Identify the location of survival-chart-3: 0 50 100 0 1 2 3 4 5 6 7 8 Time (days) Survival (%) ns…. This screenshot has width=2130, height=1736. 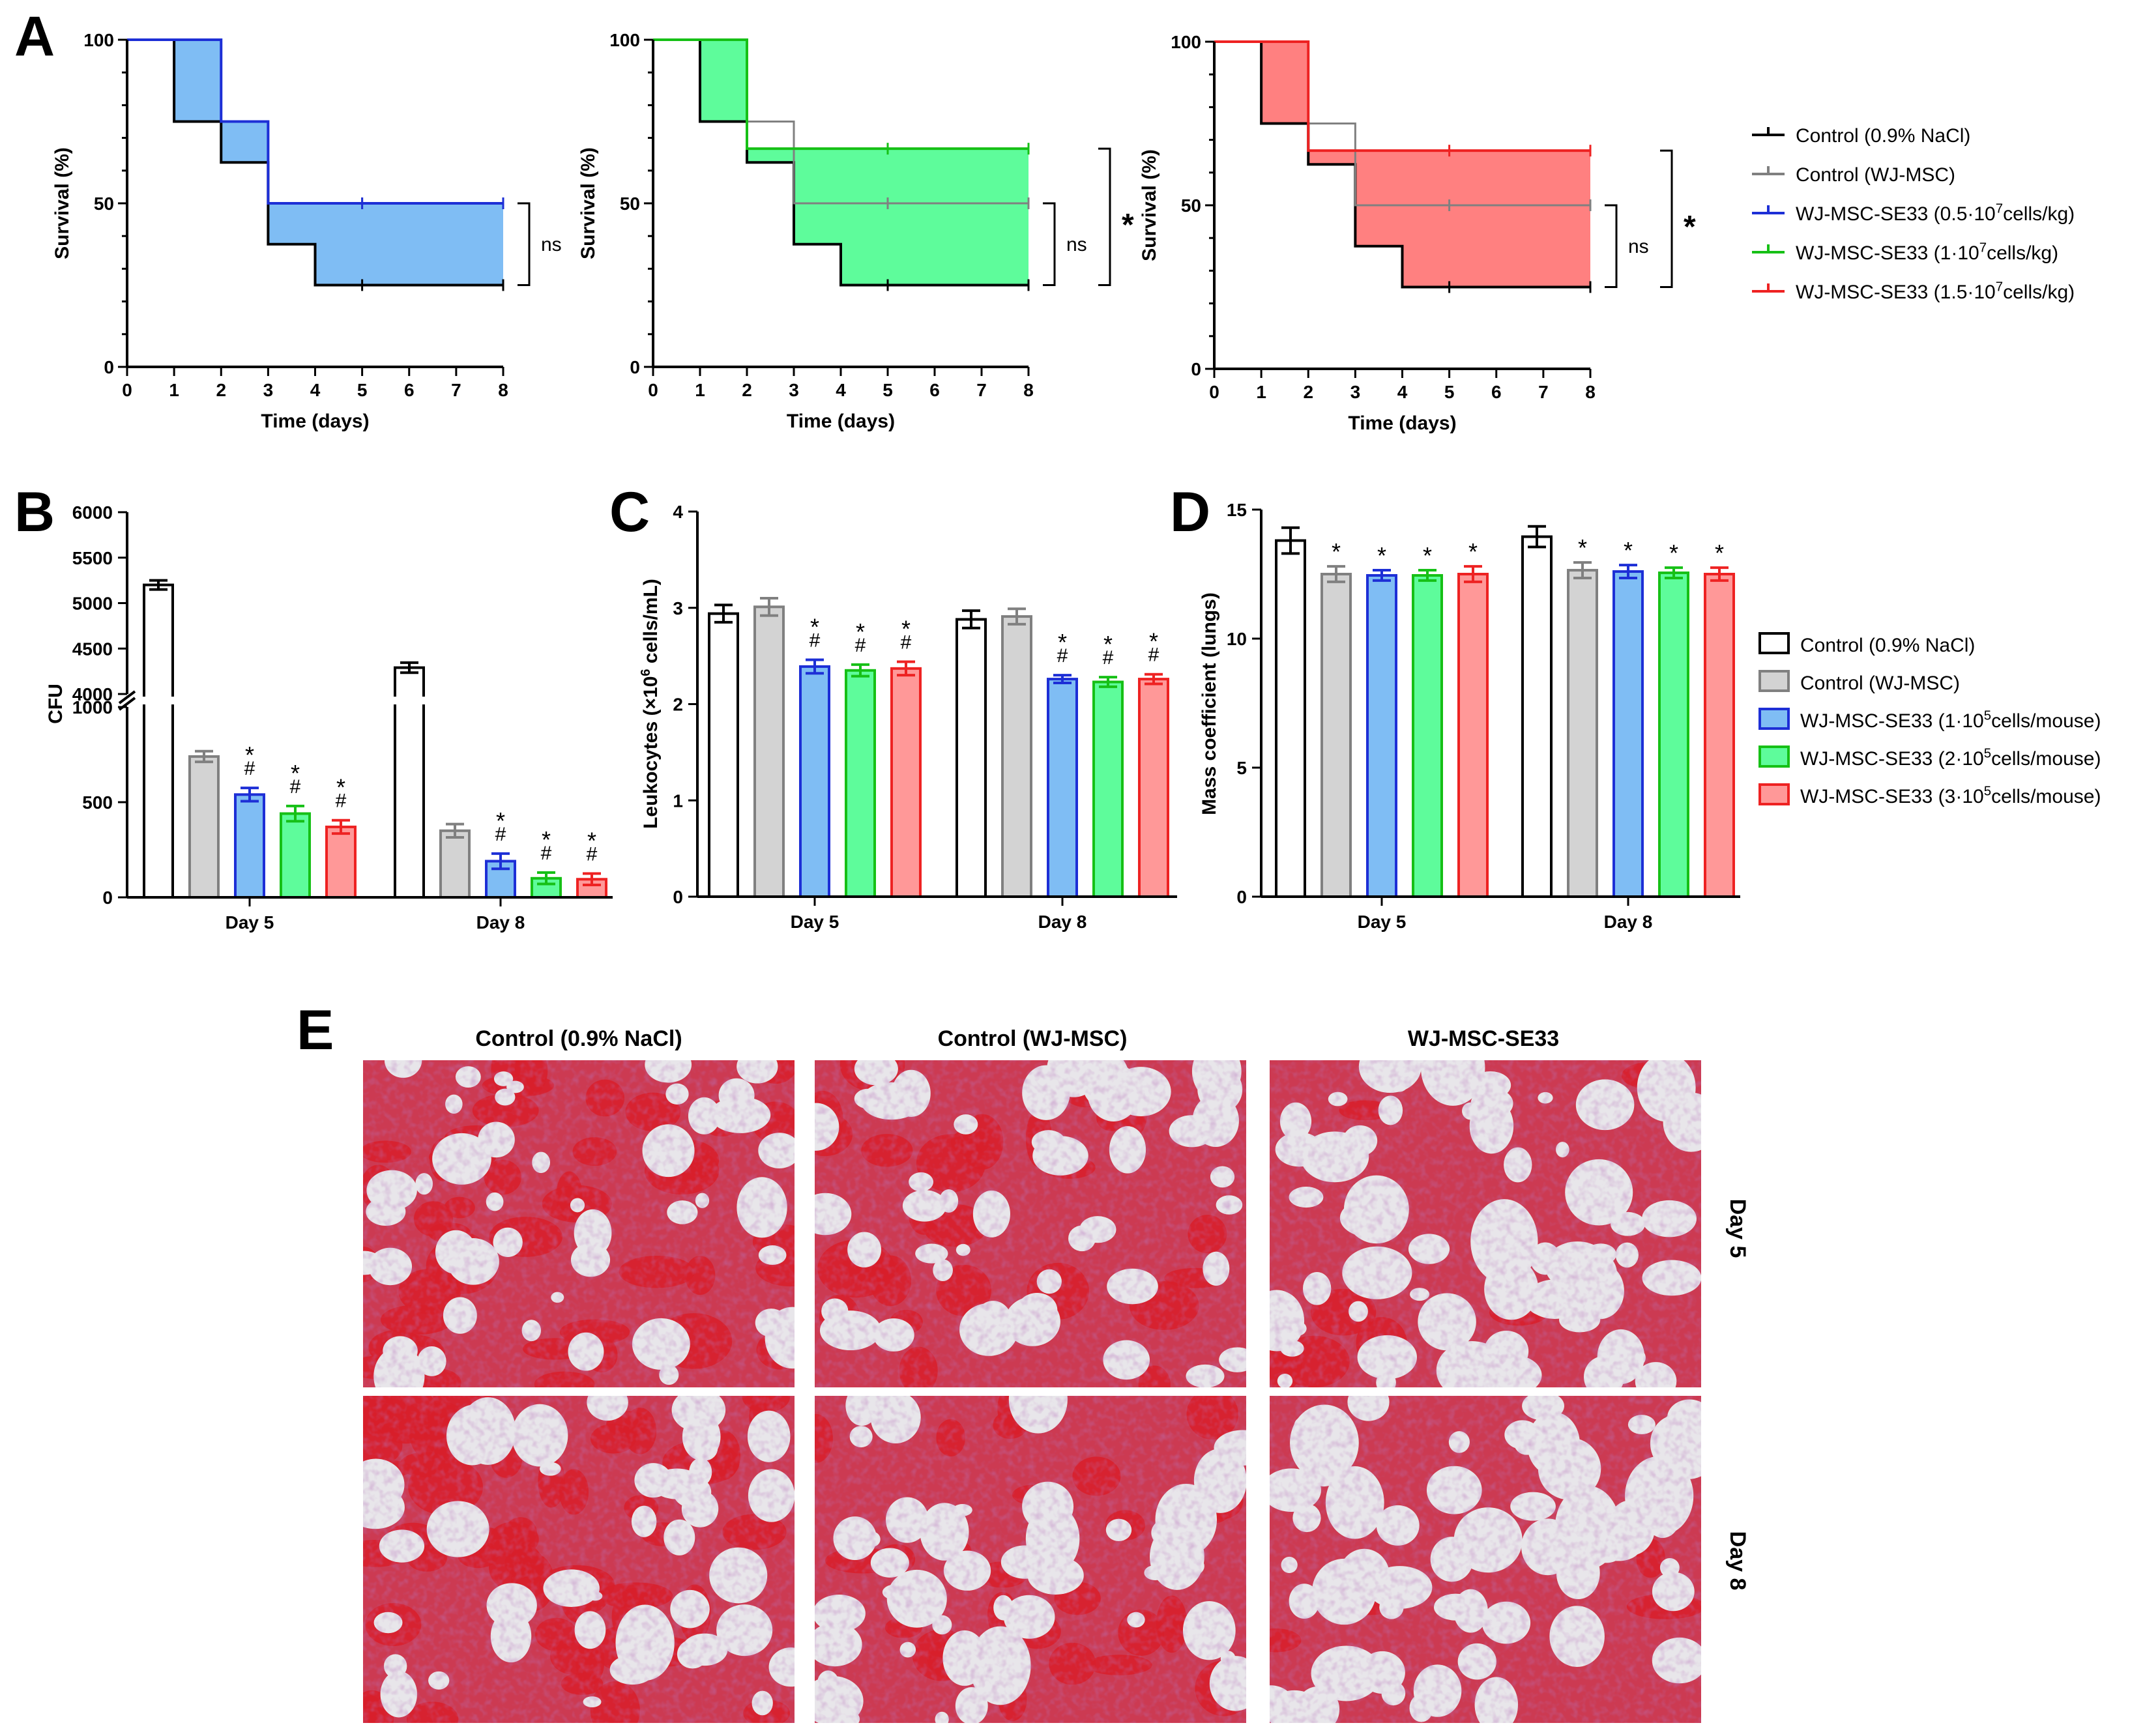
(1417, 233).